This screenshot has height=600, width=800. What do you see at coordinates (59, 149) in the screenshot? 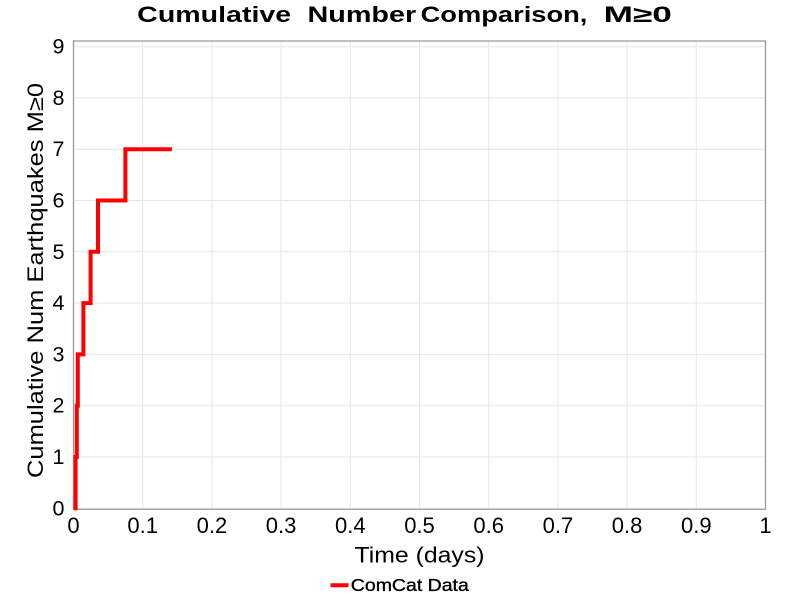
I see `svg-text: 7` at bounding box center [59, 149].